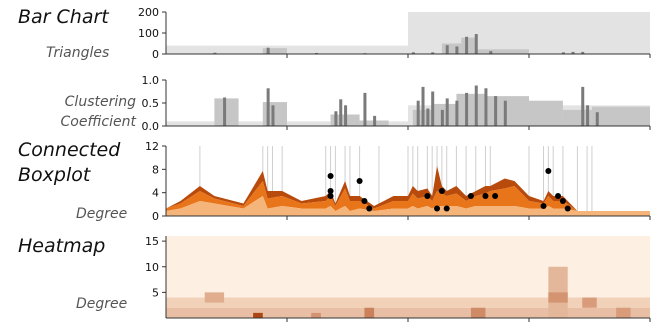 The image size is (652, 322). What do you see at coordinates (78, 53) in the screenshot?
I see `triangles-label: Triangles` at bounding box center [78, 53].